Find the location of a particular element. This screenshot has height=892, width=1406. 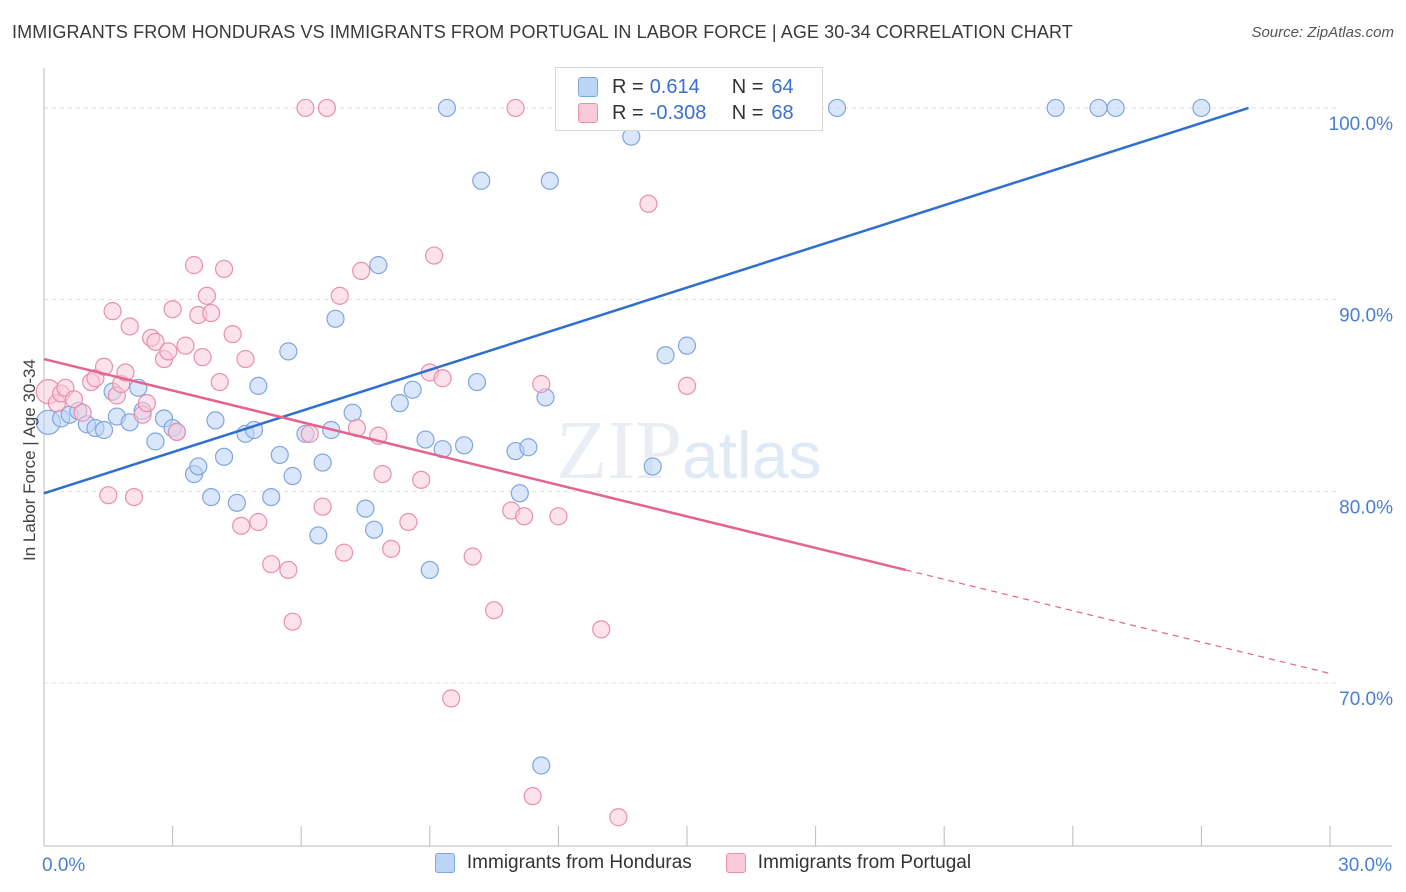

x-tick-label: 0.0% is located at coordinates (63, 865).